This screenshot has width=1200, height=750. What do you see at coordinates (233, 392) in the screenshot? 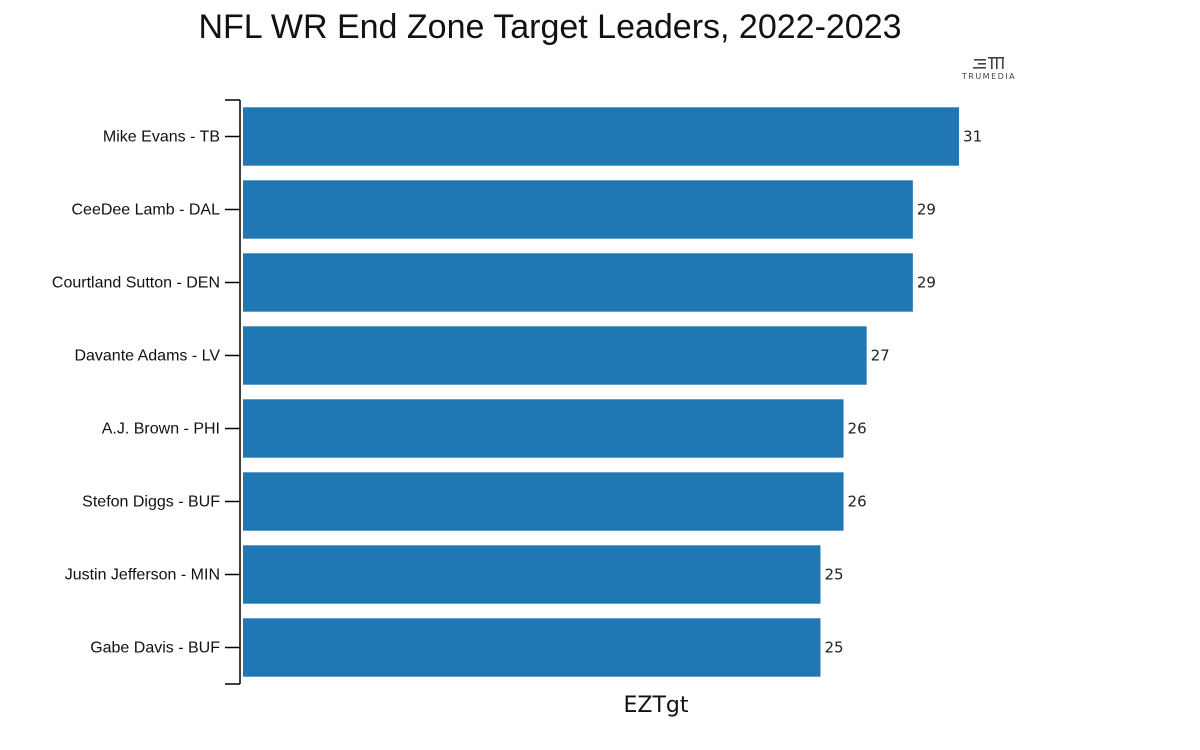
I see `y-axis` at bounding box center [233, 392].